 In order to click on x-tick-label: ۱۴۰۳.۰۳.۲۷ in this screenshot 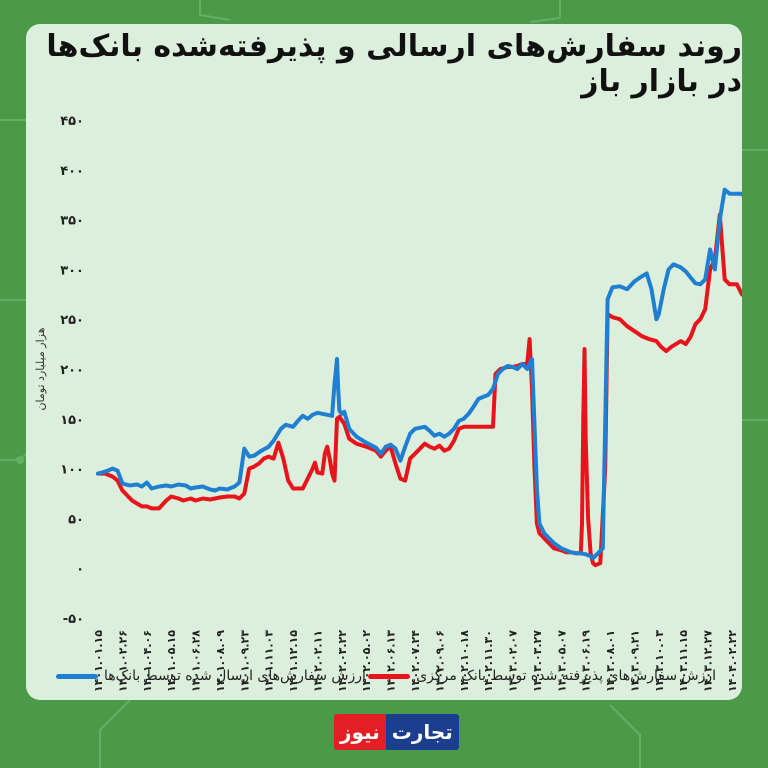, I will do `click(537, 661)`.